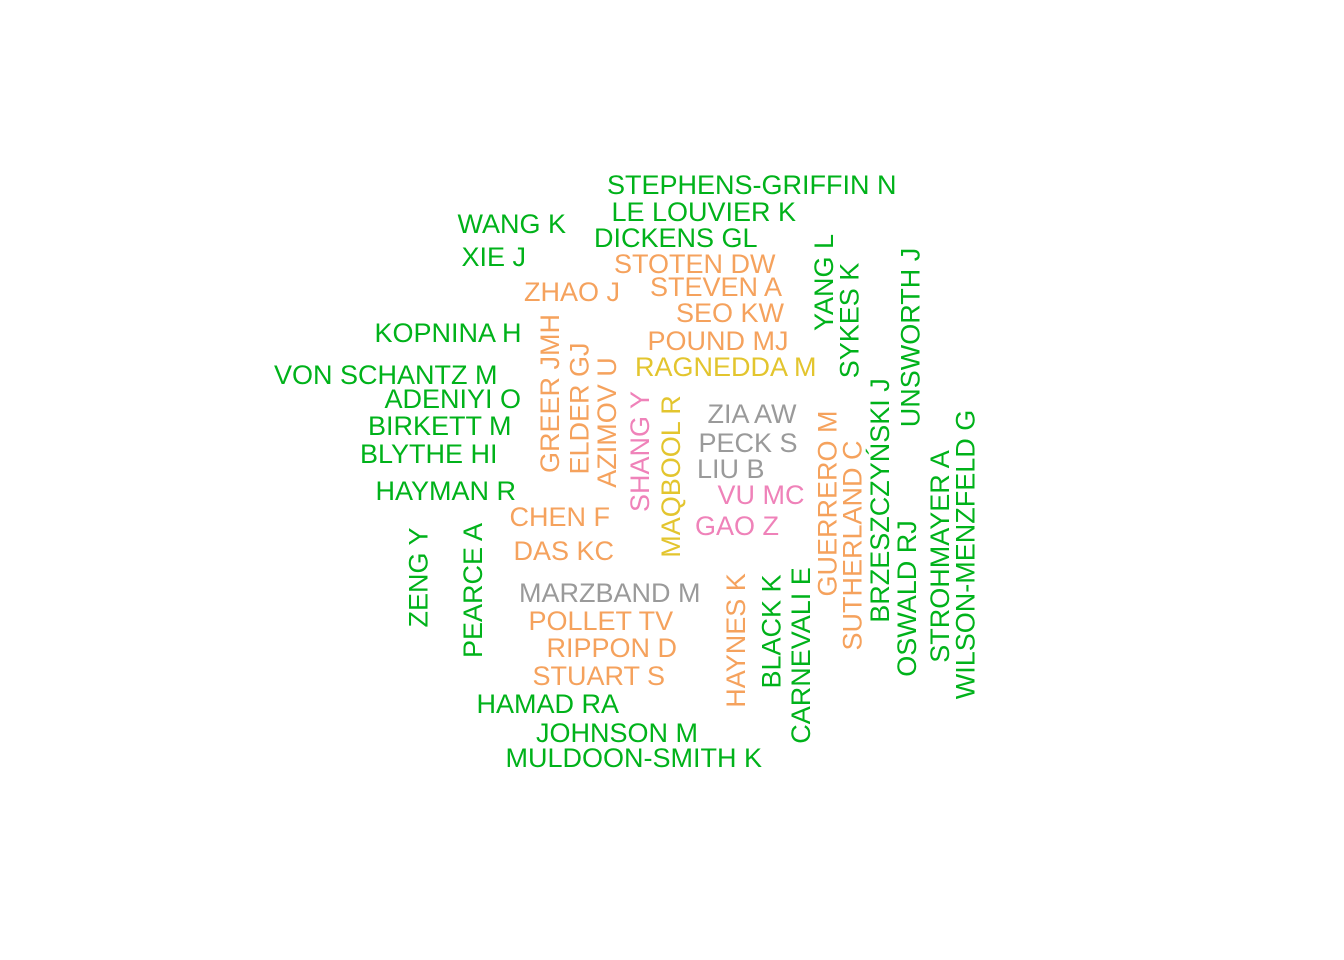 Image resolution: width=1344 pixels, height=960 pixels. I want to click on word-label: KOPNINA H, so click(448, 332).